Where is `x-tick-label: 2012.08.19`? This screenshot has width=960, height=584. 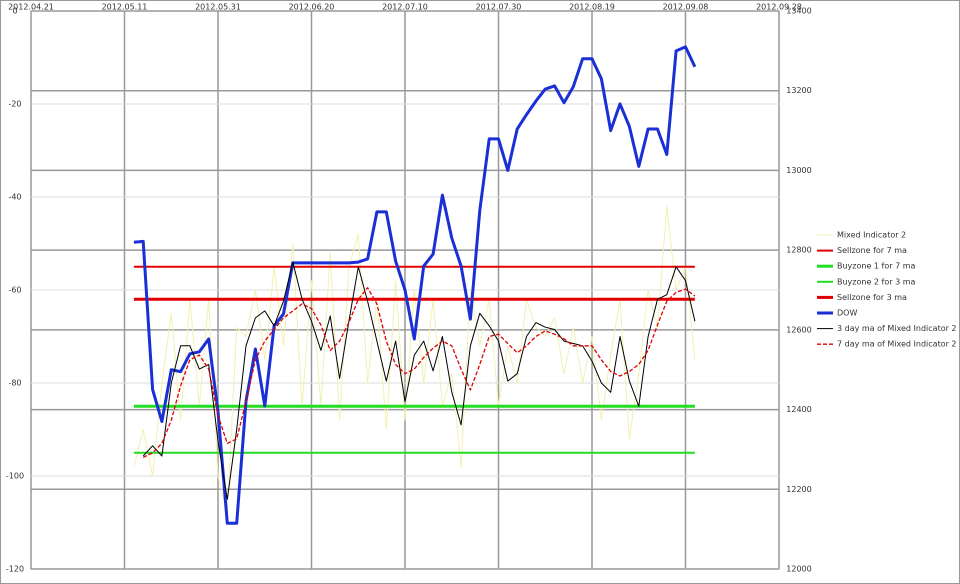
x-tick-label: 2012.08.19 is located at coordinates (592, 7).